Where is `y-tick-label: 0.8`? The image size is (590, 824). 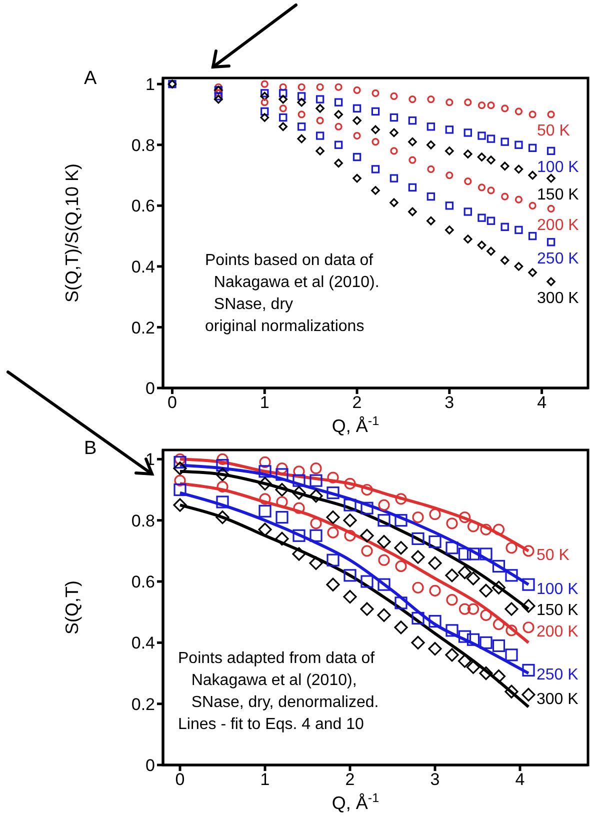
y-tick-label: 0.8 is located at coordinates (143, 520).